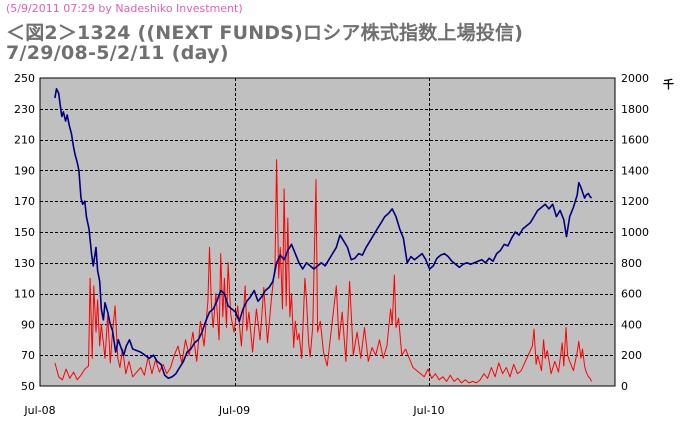 This screenshot has width=690, height=422. I want to click on x-tick-label: Jul-09, so click(234, 410).